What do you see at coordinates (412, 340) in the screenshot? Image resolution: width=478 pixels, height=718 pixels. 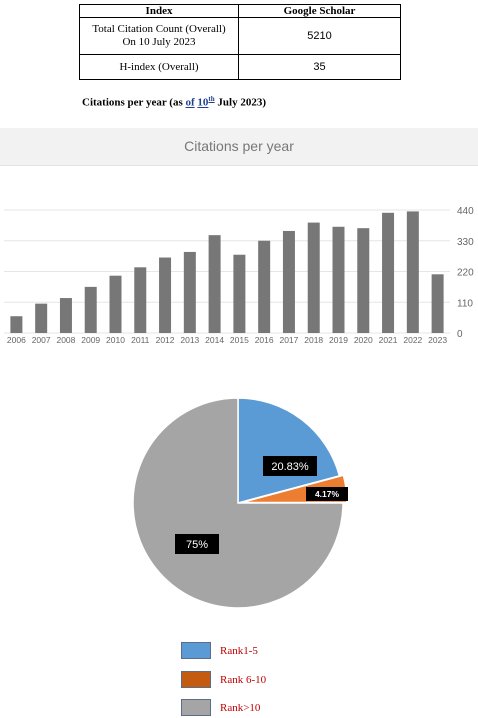 I see `x-tick-label: 2022` at bounding box center [412, 340].